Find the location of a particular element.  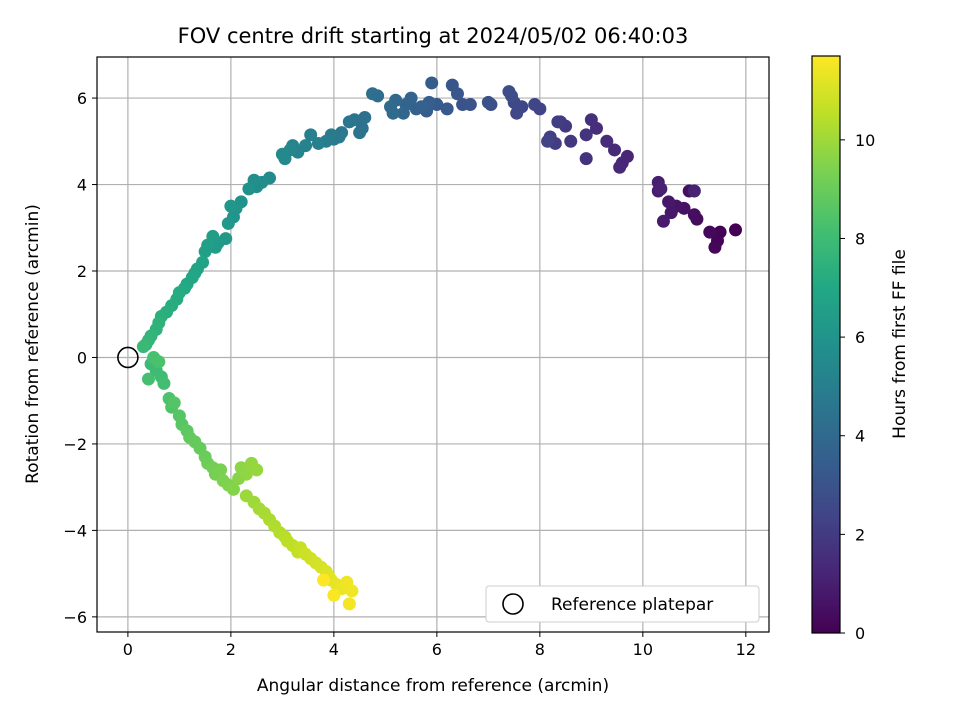

colorbar-gradient is located at coordinates (826, 344).